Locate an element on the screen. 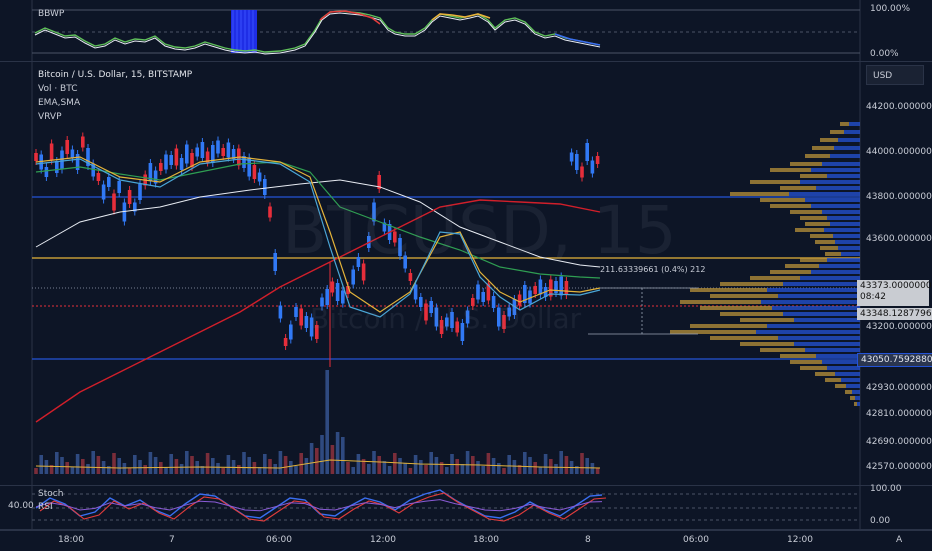 Image resolution: width=932 pixels, height=551 pixels. auto-scale-toggle: A is located at coordinates (899, 540).